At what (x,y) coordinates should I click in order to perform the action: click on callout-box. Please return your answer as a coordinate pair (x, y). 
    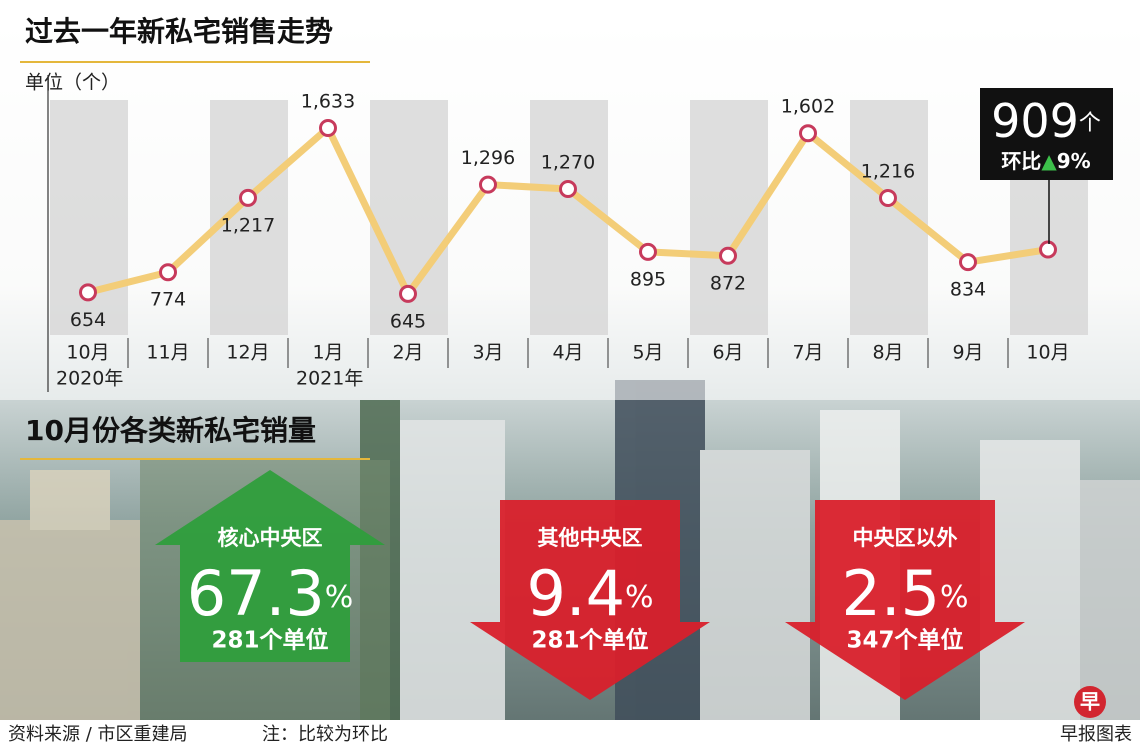
    Looking at the image, I should click on (1046, 134).